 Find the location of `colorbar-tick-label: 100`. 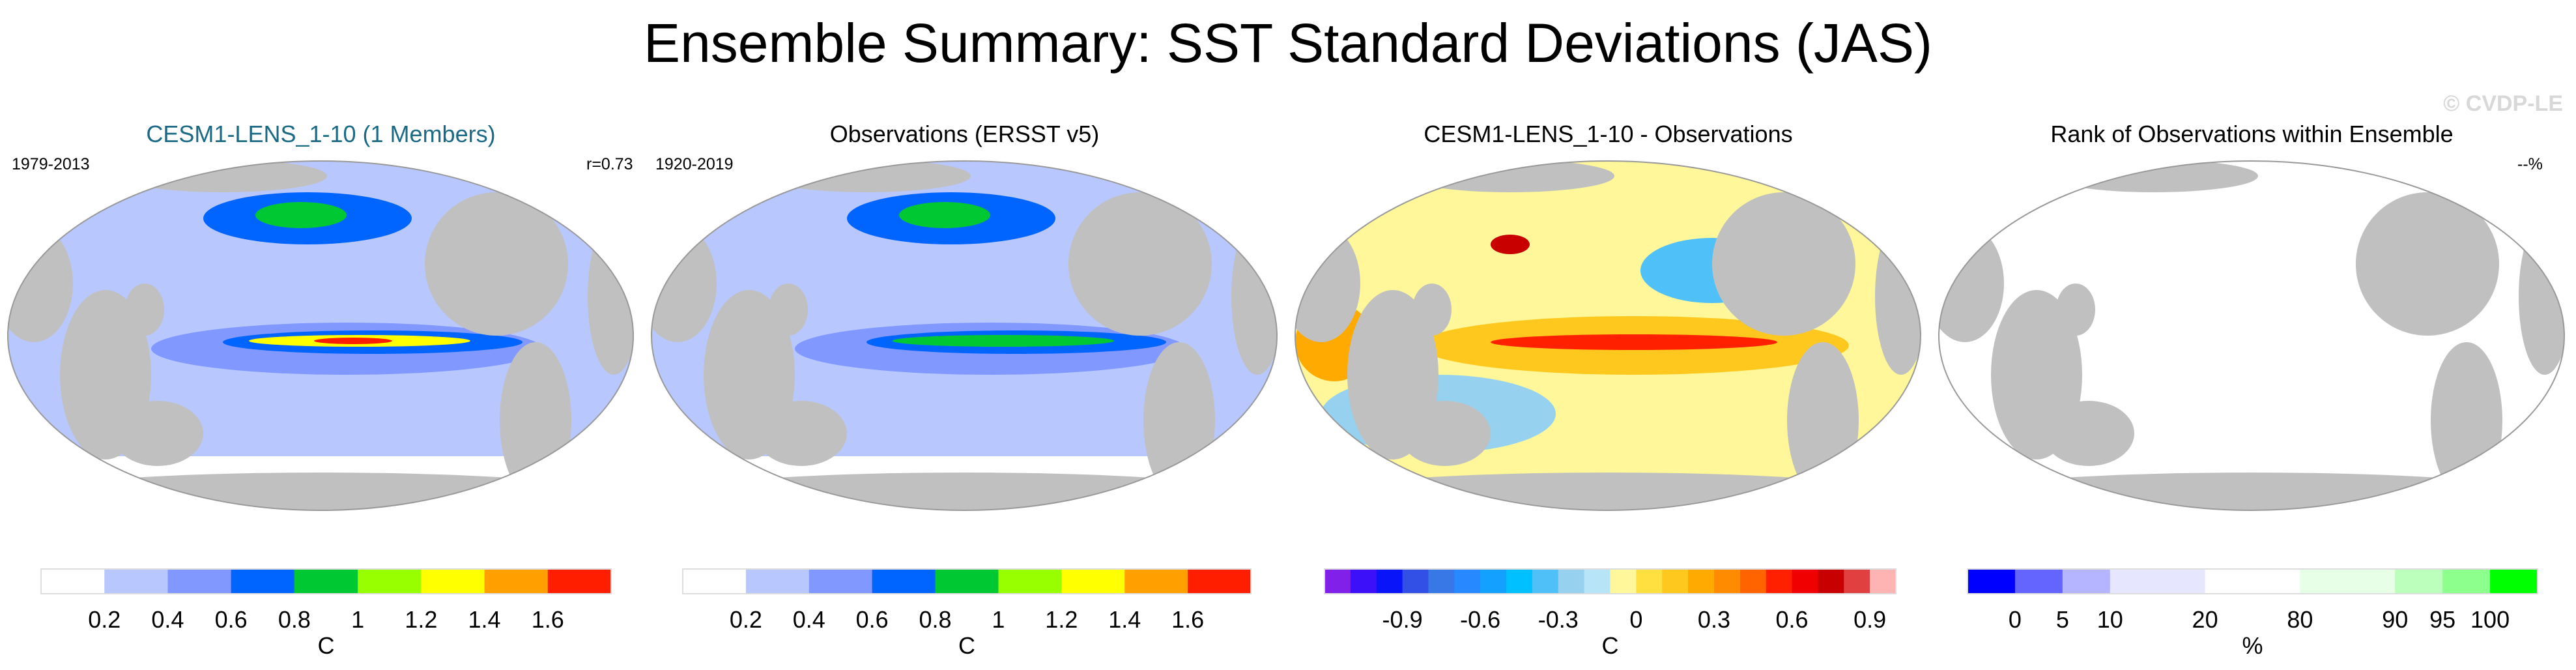

colorbar-tick-label: 100 is located at coordinates (2490, 619).